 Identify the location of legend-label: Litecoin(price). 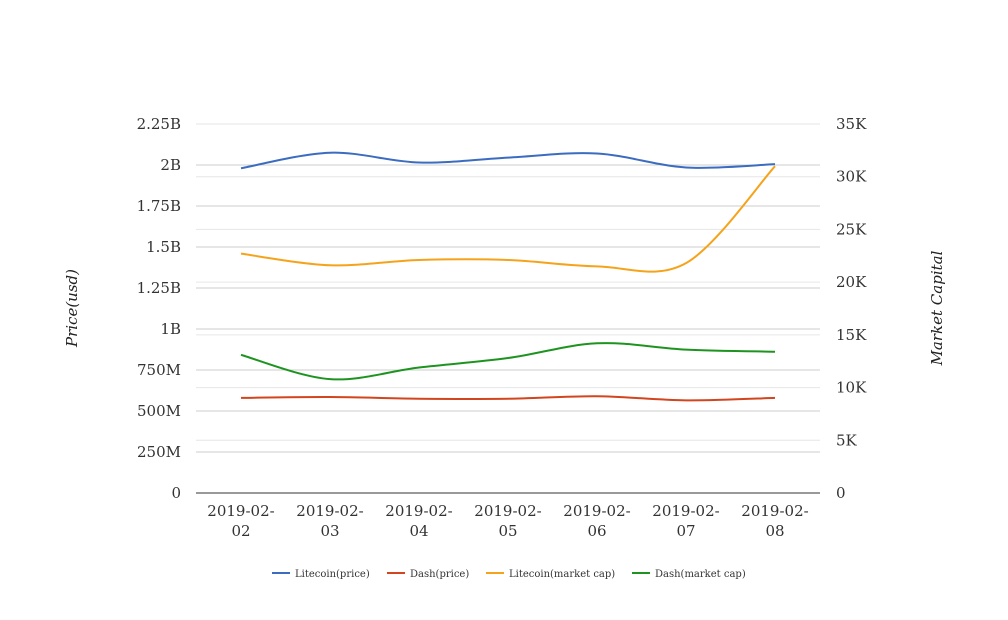
(332, 574).